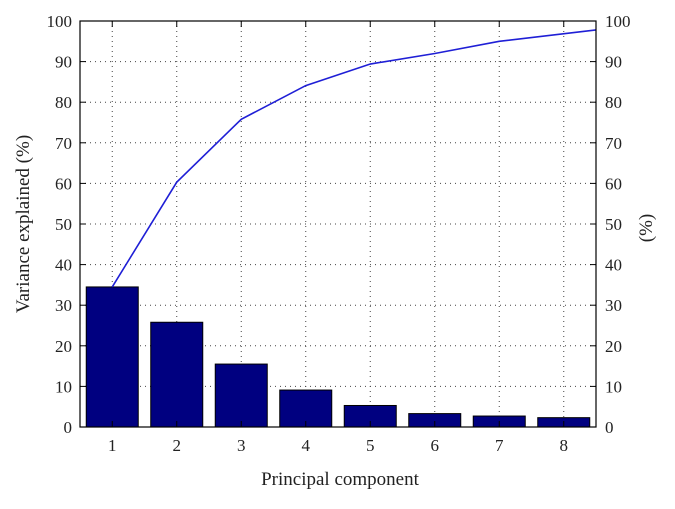 Image resolution: width=675 pixels, height=509 pixels. Describe the element at coordinates (564, 445) in the screenshot. I see `x-tick-label: 8` at that location.